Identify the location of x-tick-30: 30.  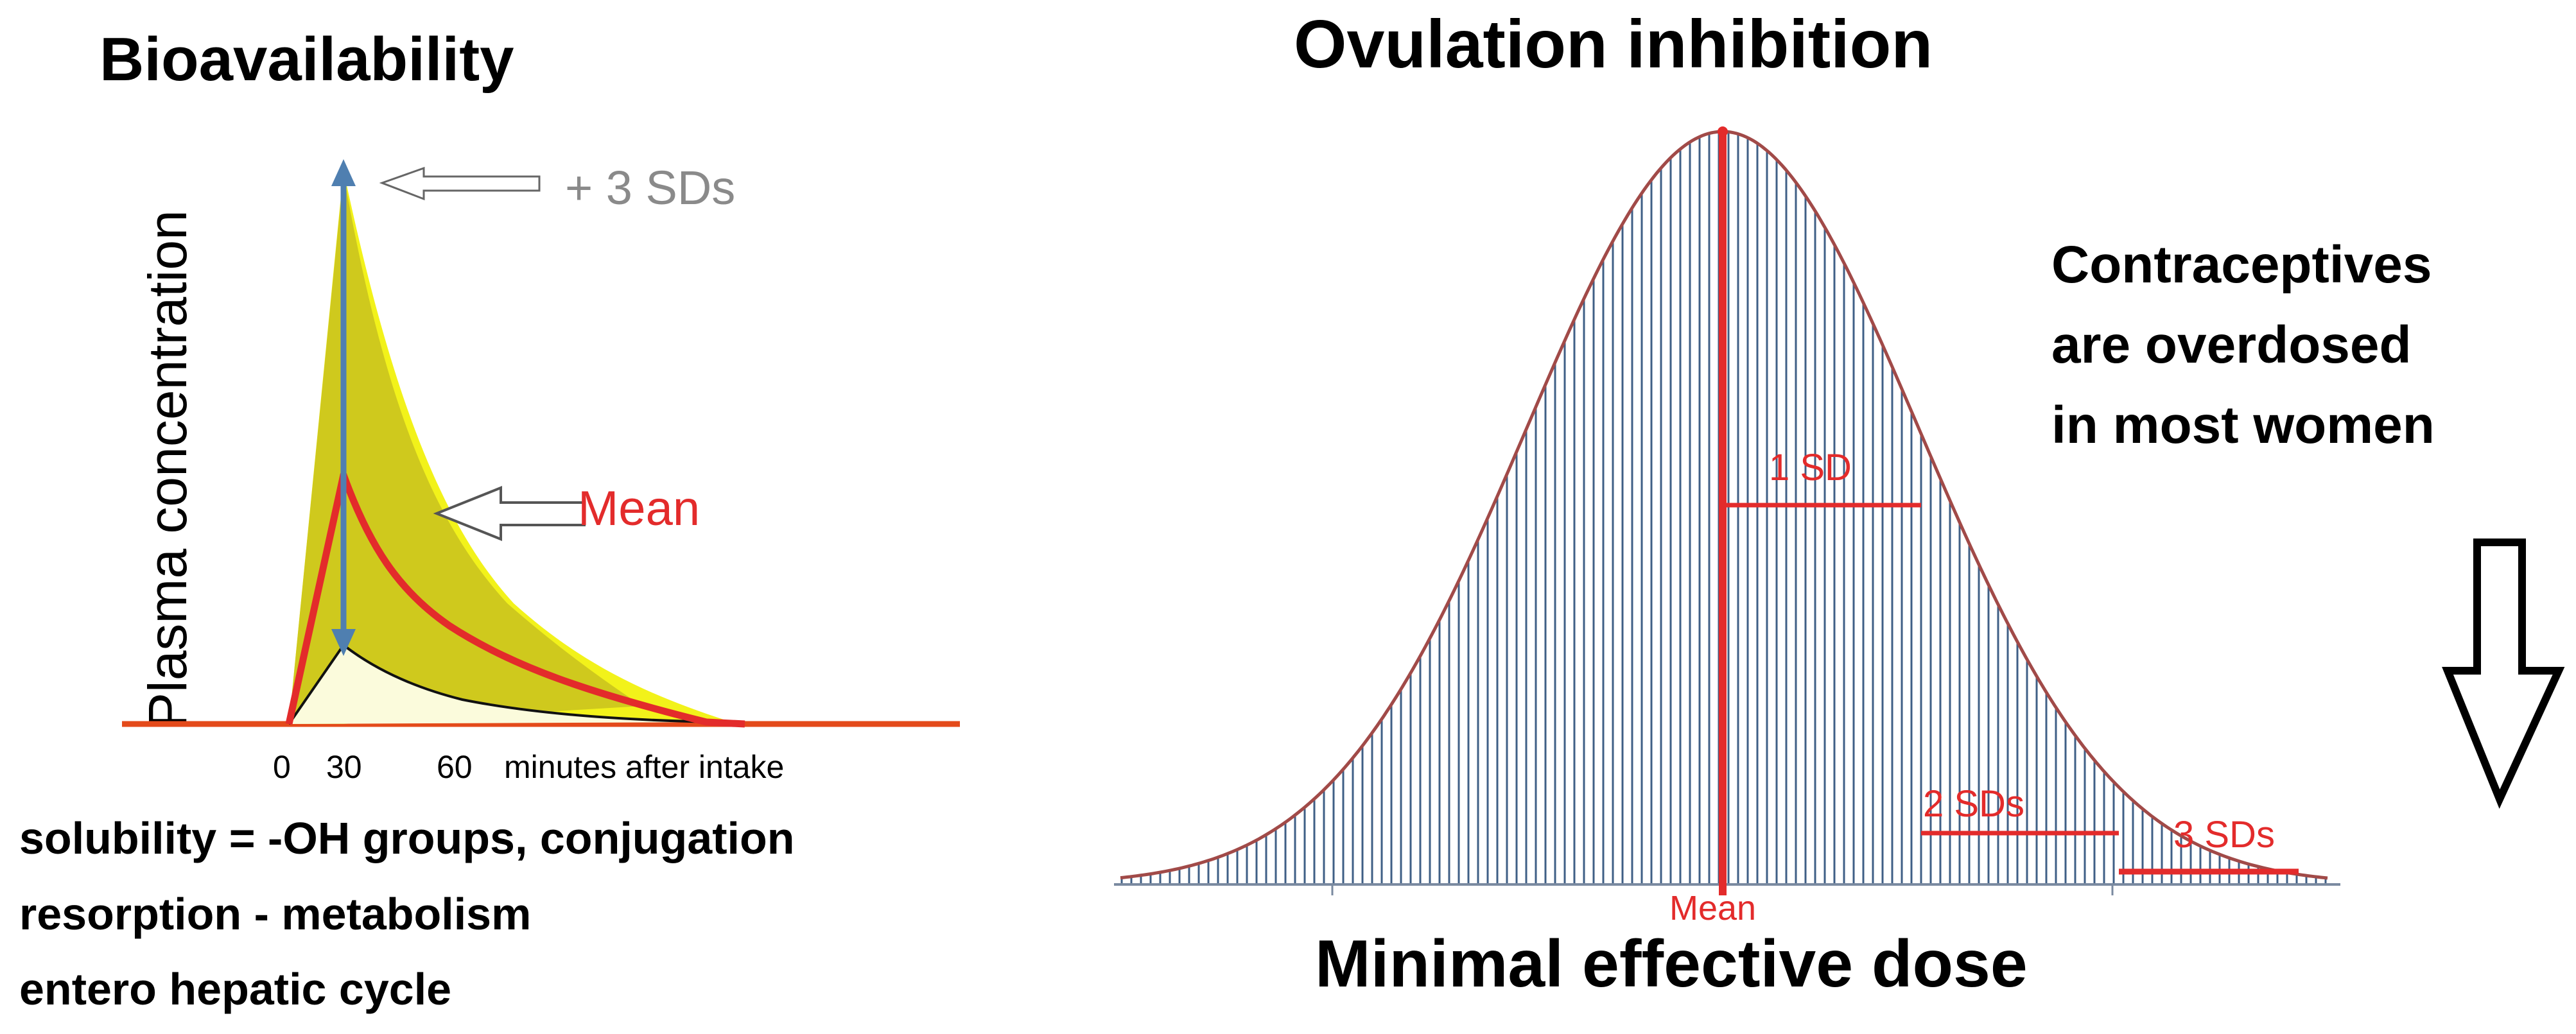
(344, 767).